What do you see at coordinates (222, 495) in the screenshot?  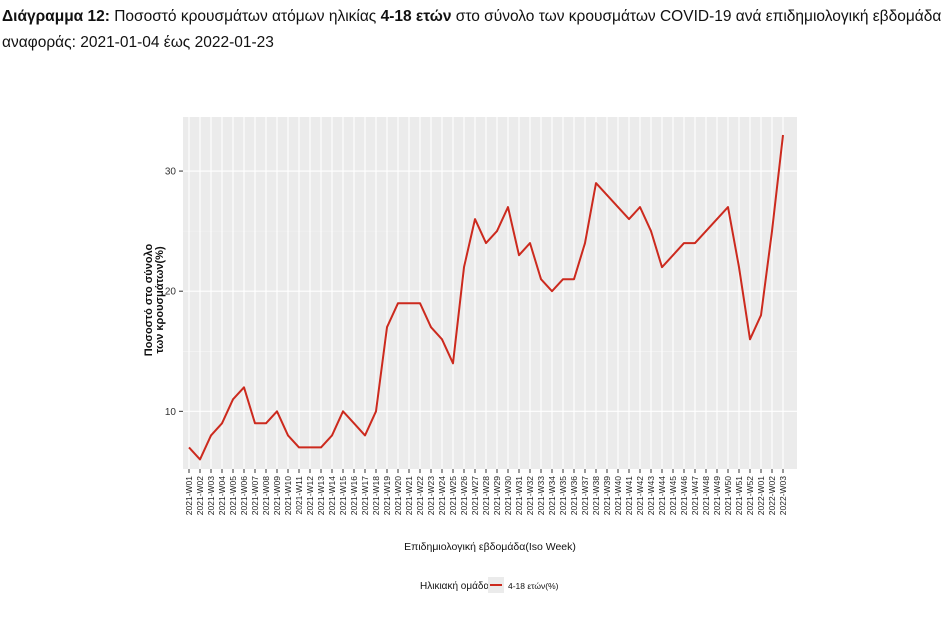 I see `x-tick-label: 2021-W04` at bounding box center [222, 495].